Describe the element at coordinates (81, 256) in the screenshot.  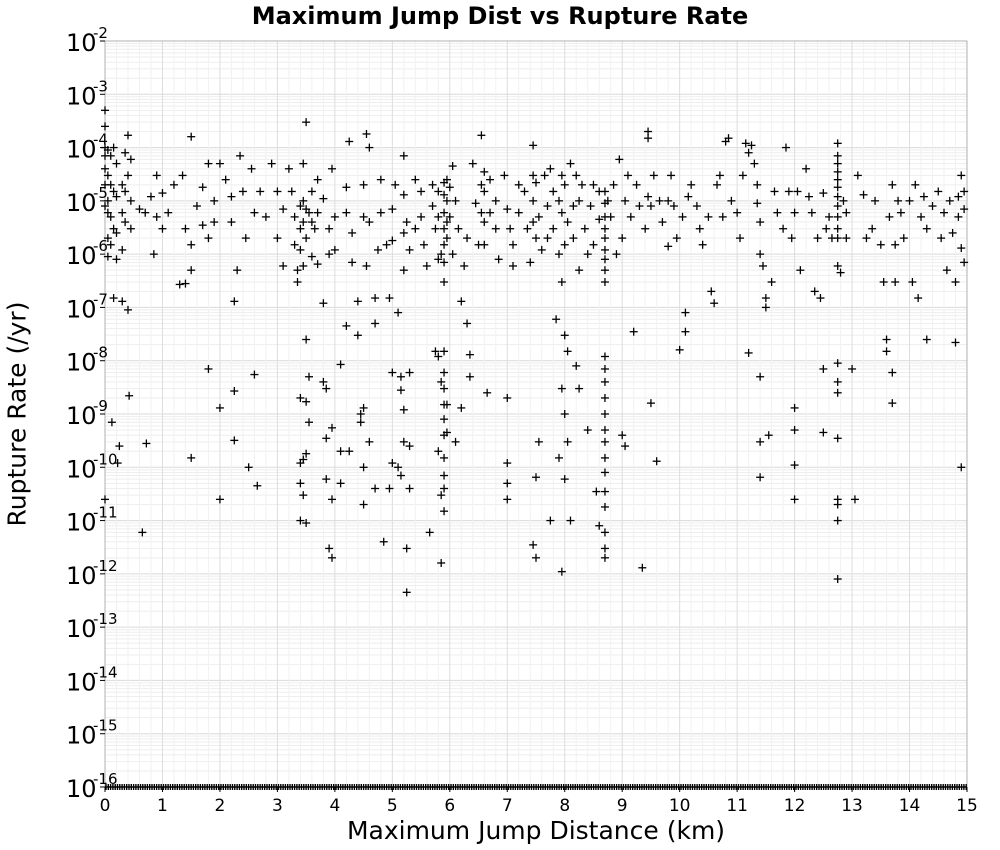
I see `y-tick-label: 10` at that location.